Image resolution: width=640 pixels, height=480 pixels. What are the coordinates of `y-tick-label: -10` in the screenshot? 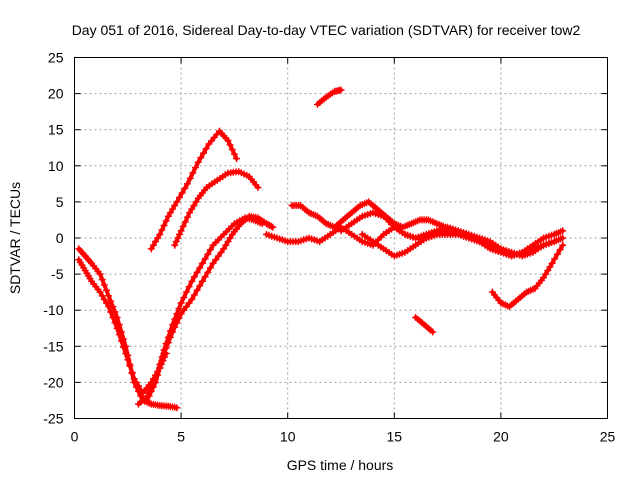 It's located at (53, 310).